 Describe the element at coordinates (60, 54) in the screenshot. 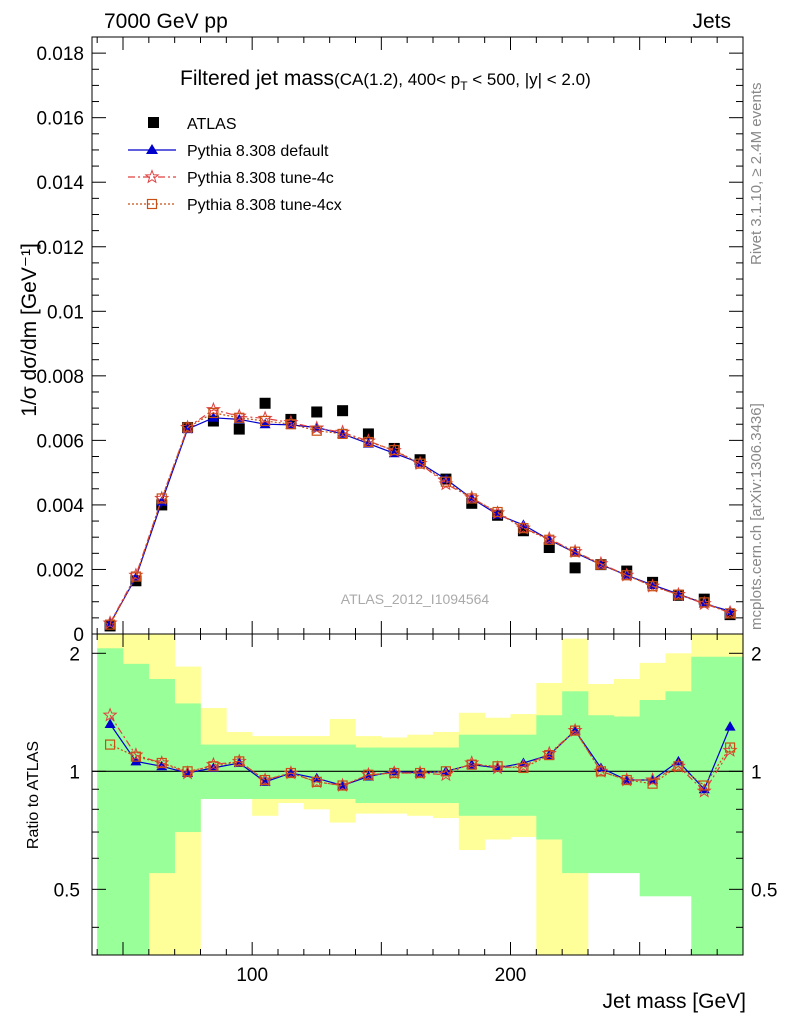

I see `main-y-tick-label: 0.018` at that location.